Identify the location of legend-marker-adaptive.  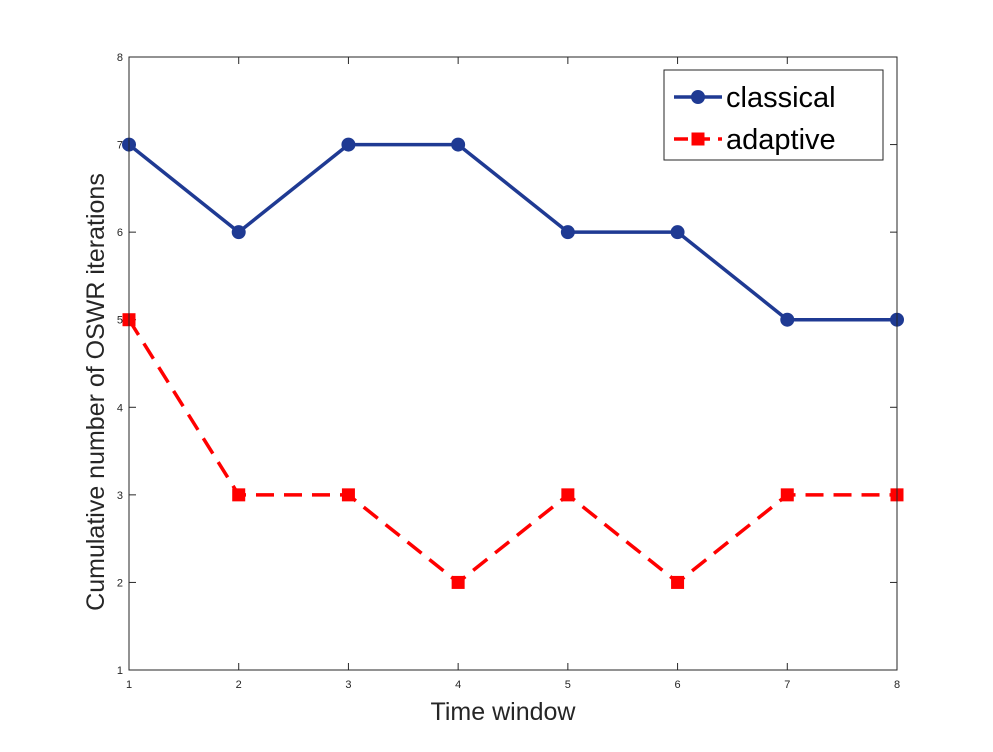
(698, 139).